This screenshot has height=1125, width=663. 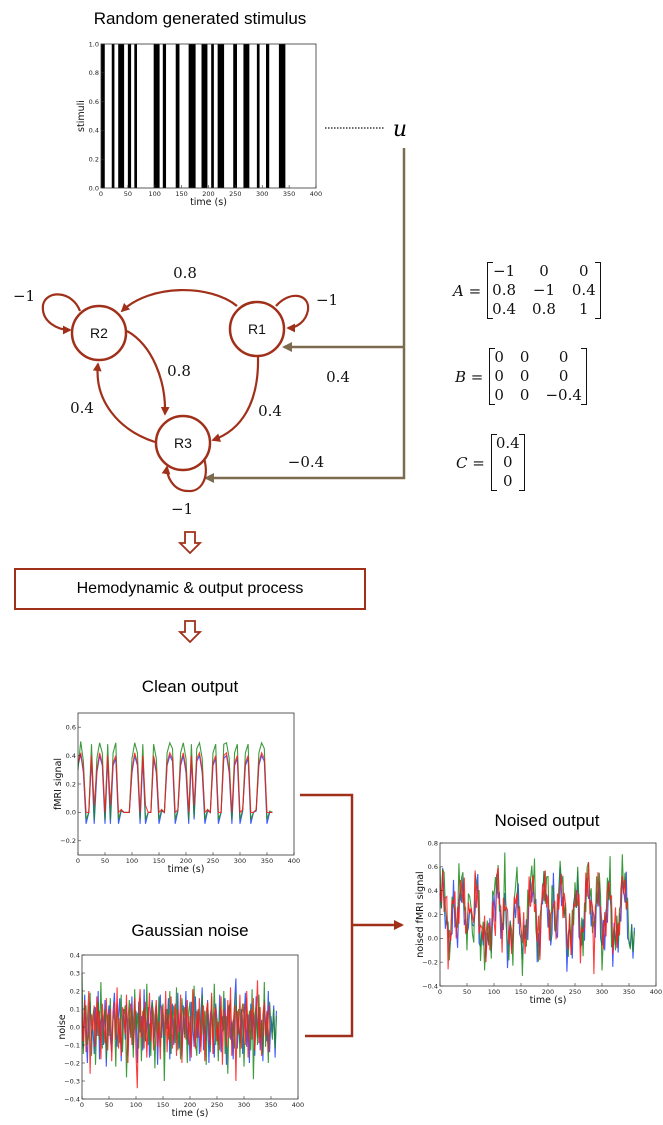 I want to click on y-tick-label: 0.3, so click(x=75, y=973).